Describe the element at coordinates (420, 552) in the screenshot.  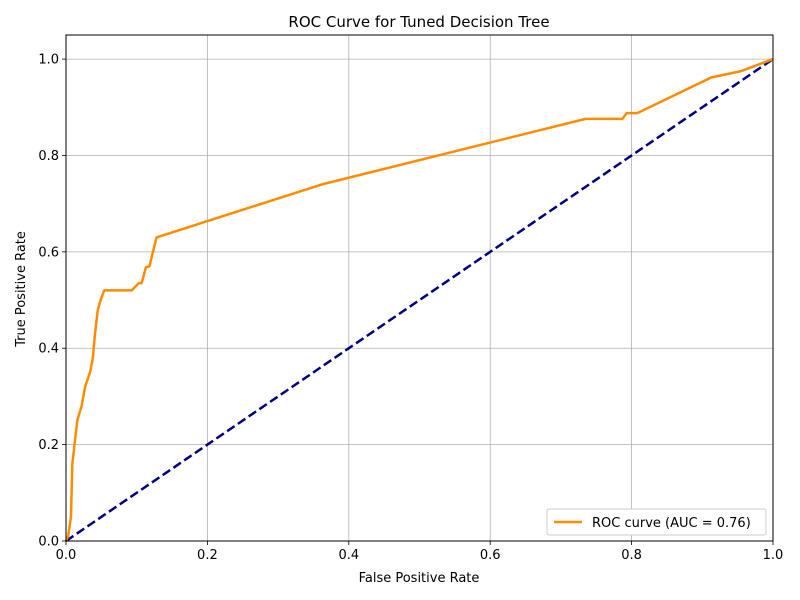
I see `x-axis-ticks: 0.0 0.2 0.4 0.6 0.8 1.0` at that location.